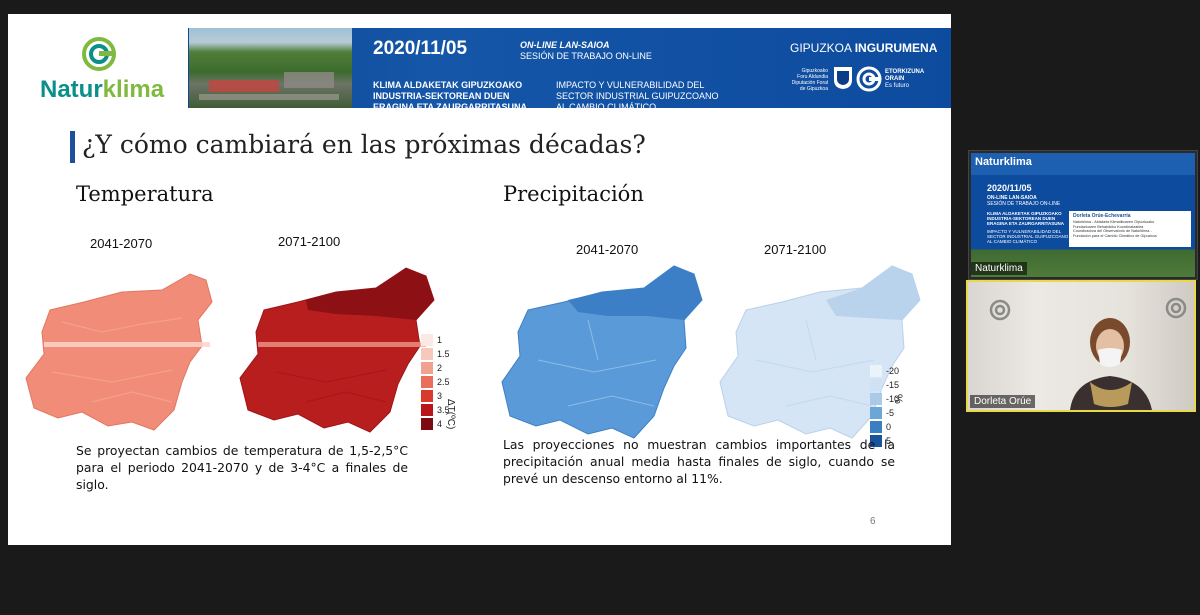 The image size is (1200, 615). I want to click on temperature-legend-item: 3, so click(435, 396).